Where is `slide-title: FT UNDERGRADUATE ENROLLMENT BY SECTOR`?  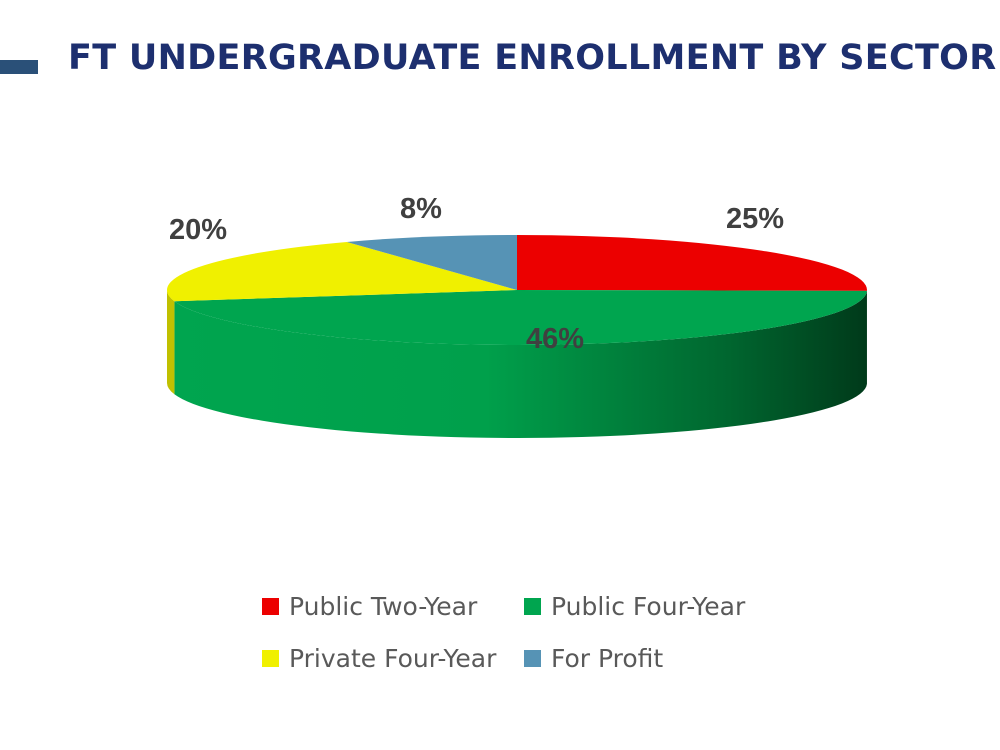 slide-title: FT UNDERGRADUATE ENROLLMENT BY SECTOR is located at coordinates (532, 58).